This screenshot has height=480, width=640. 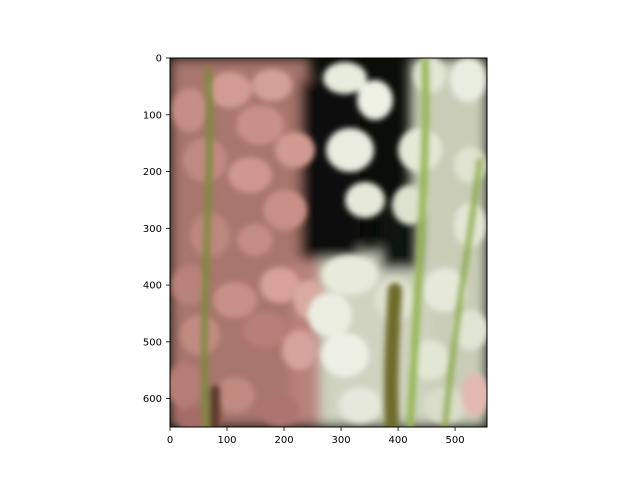 I want to click on y-tick-label: 200, so click(x=152, y=172).